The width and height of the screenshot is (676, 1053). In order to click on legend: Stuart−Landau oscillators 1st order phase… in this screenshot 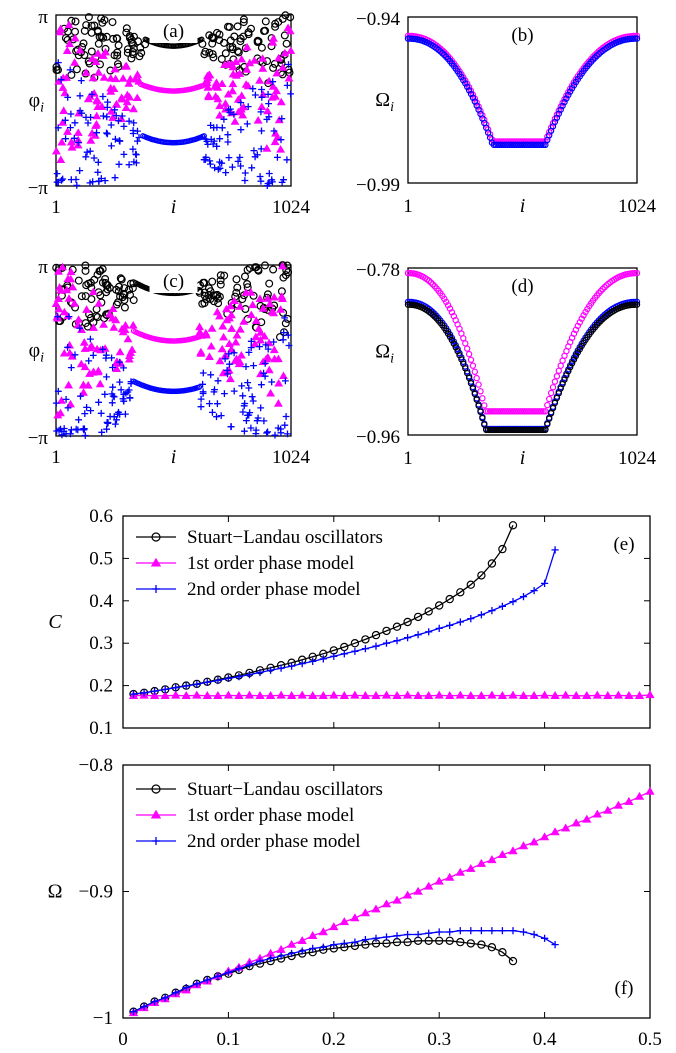, I will do `click(259, 563)`.